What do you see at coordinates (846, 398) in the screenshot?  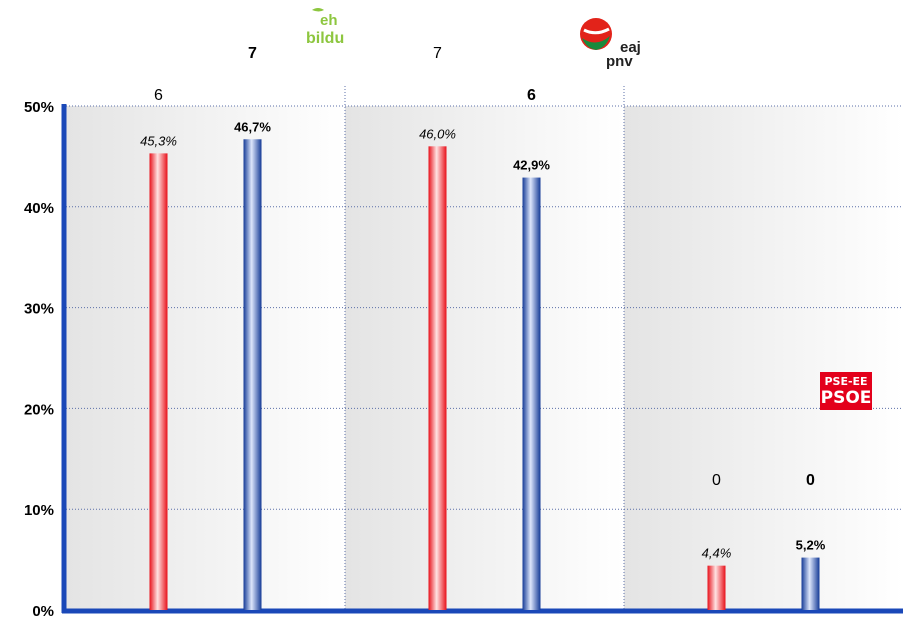 I see `psoe-line2: PSOE` at bounding box center [846, 398].